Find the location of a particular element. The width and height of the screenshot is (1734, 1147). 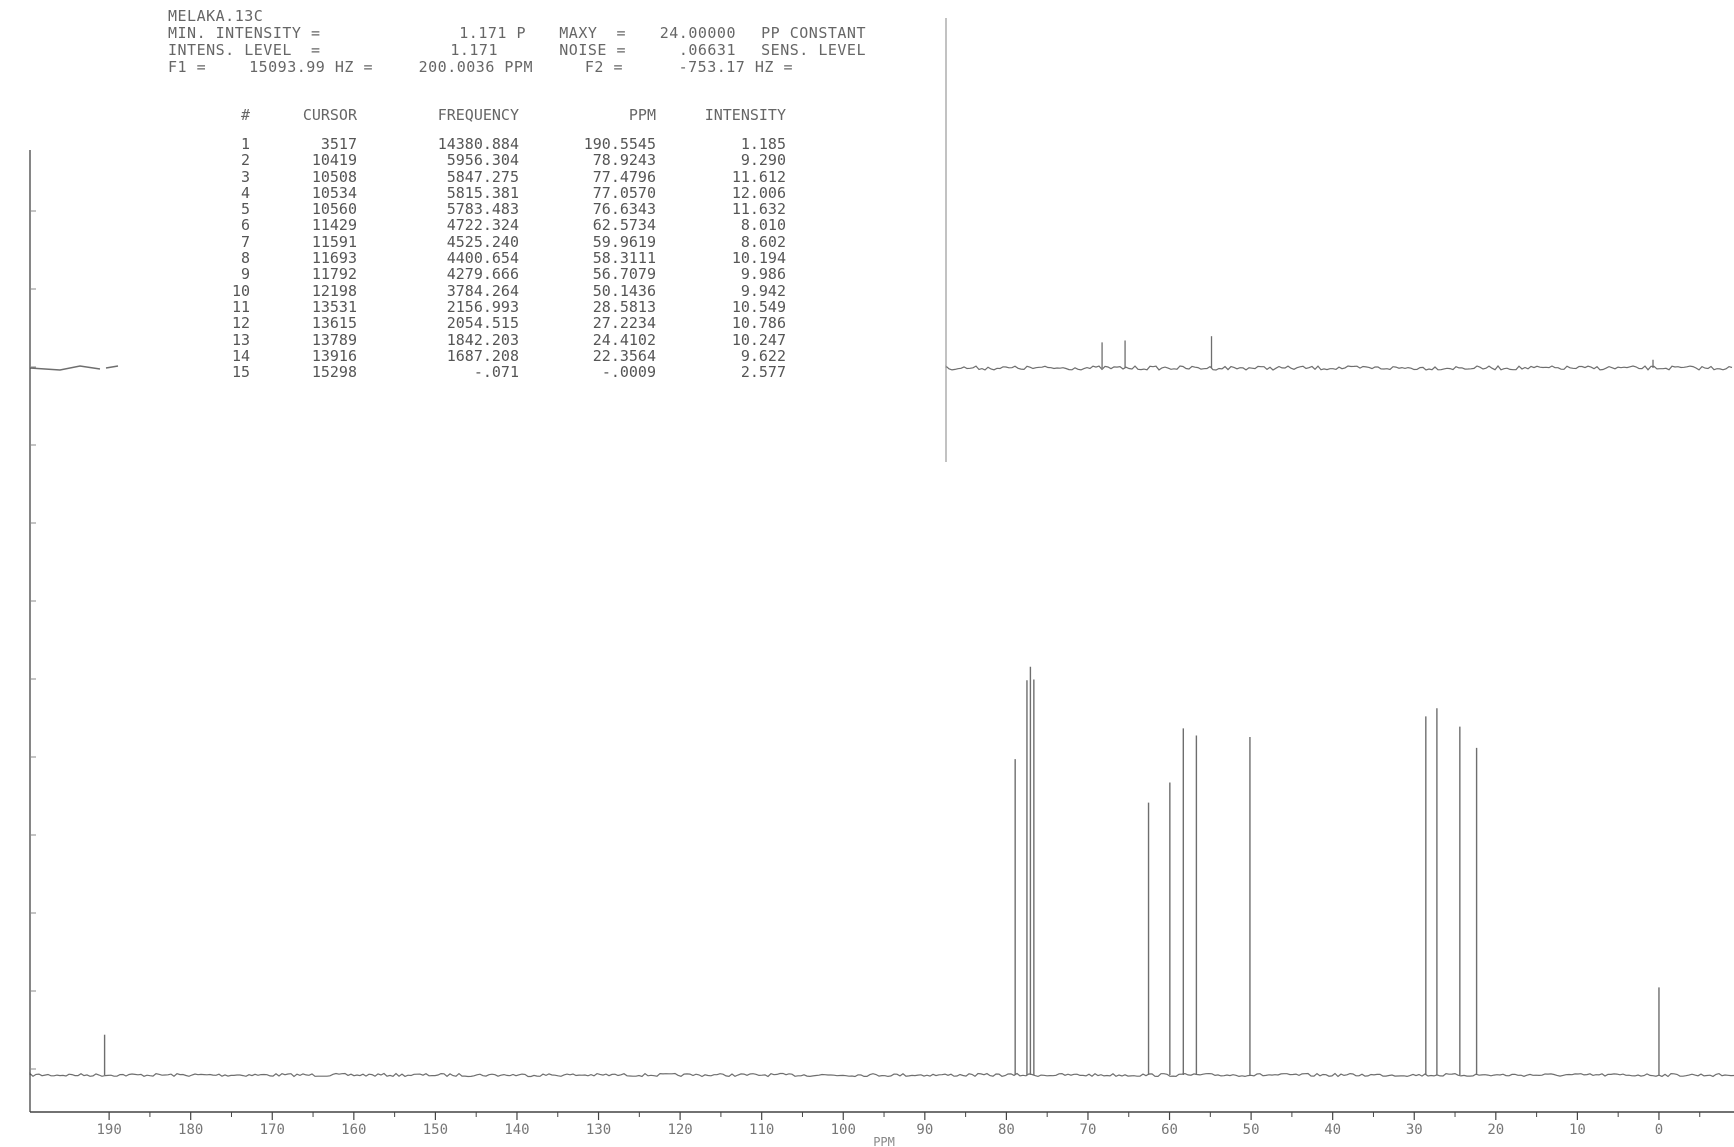

col-header-frequency: FREQUENCY is located at coordinates (478, 115).